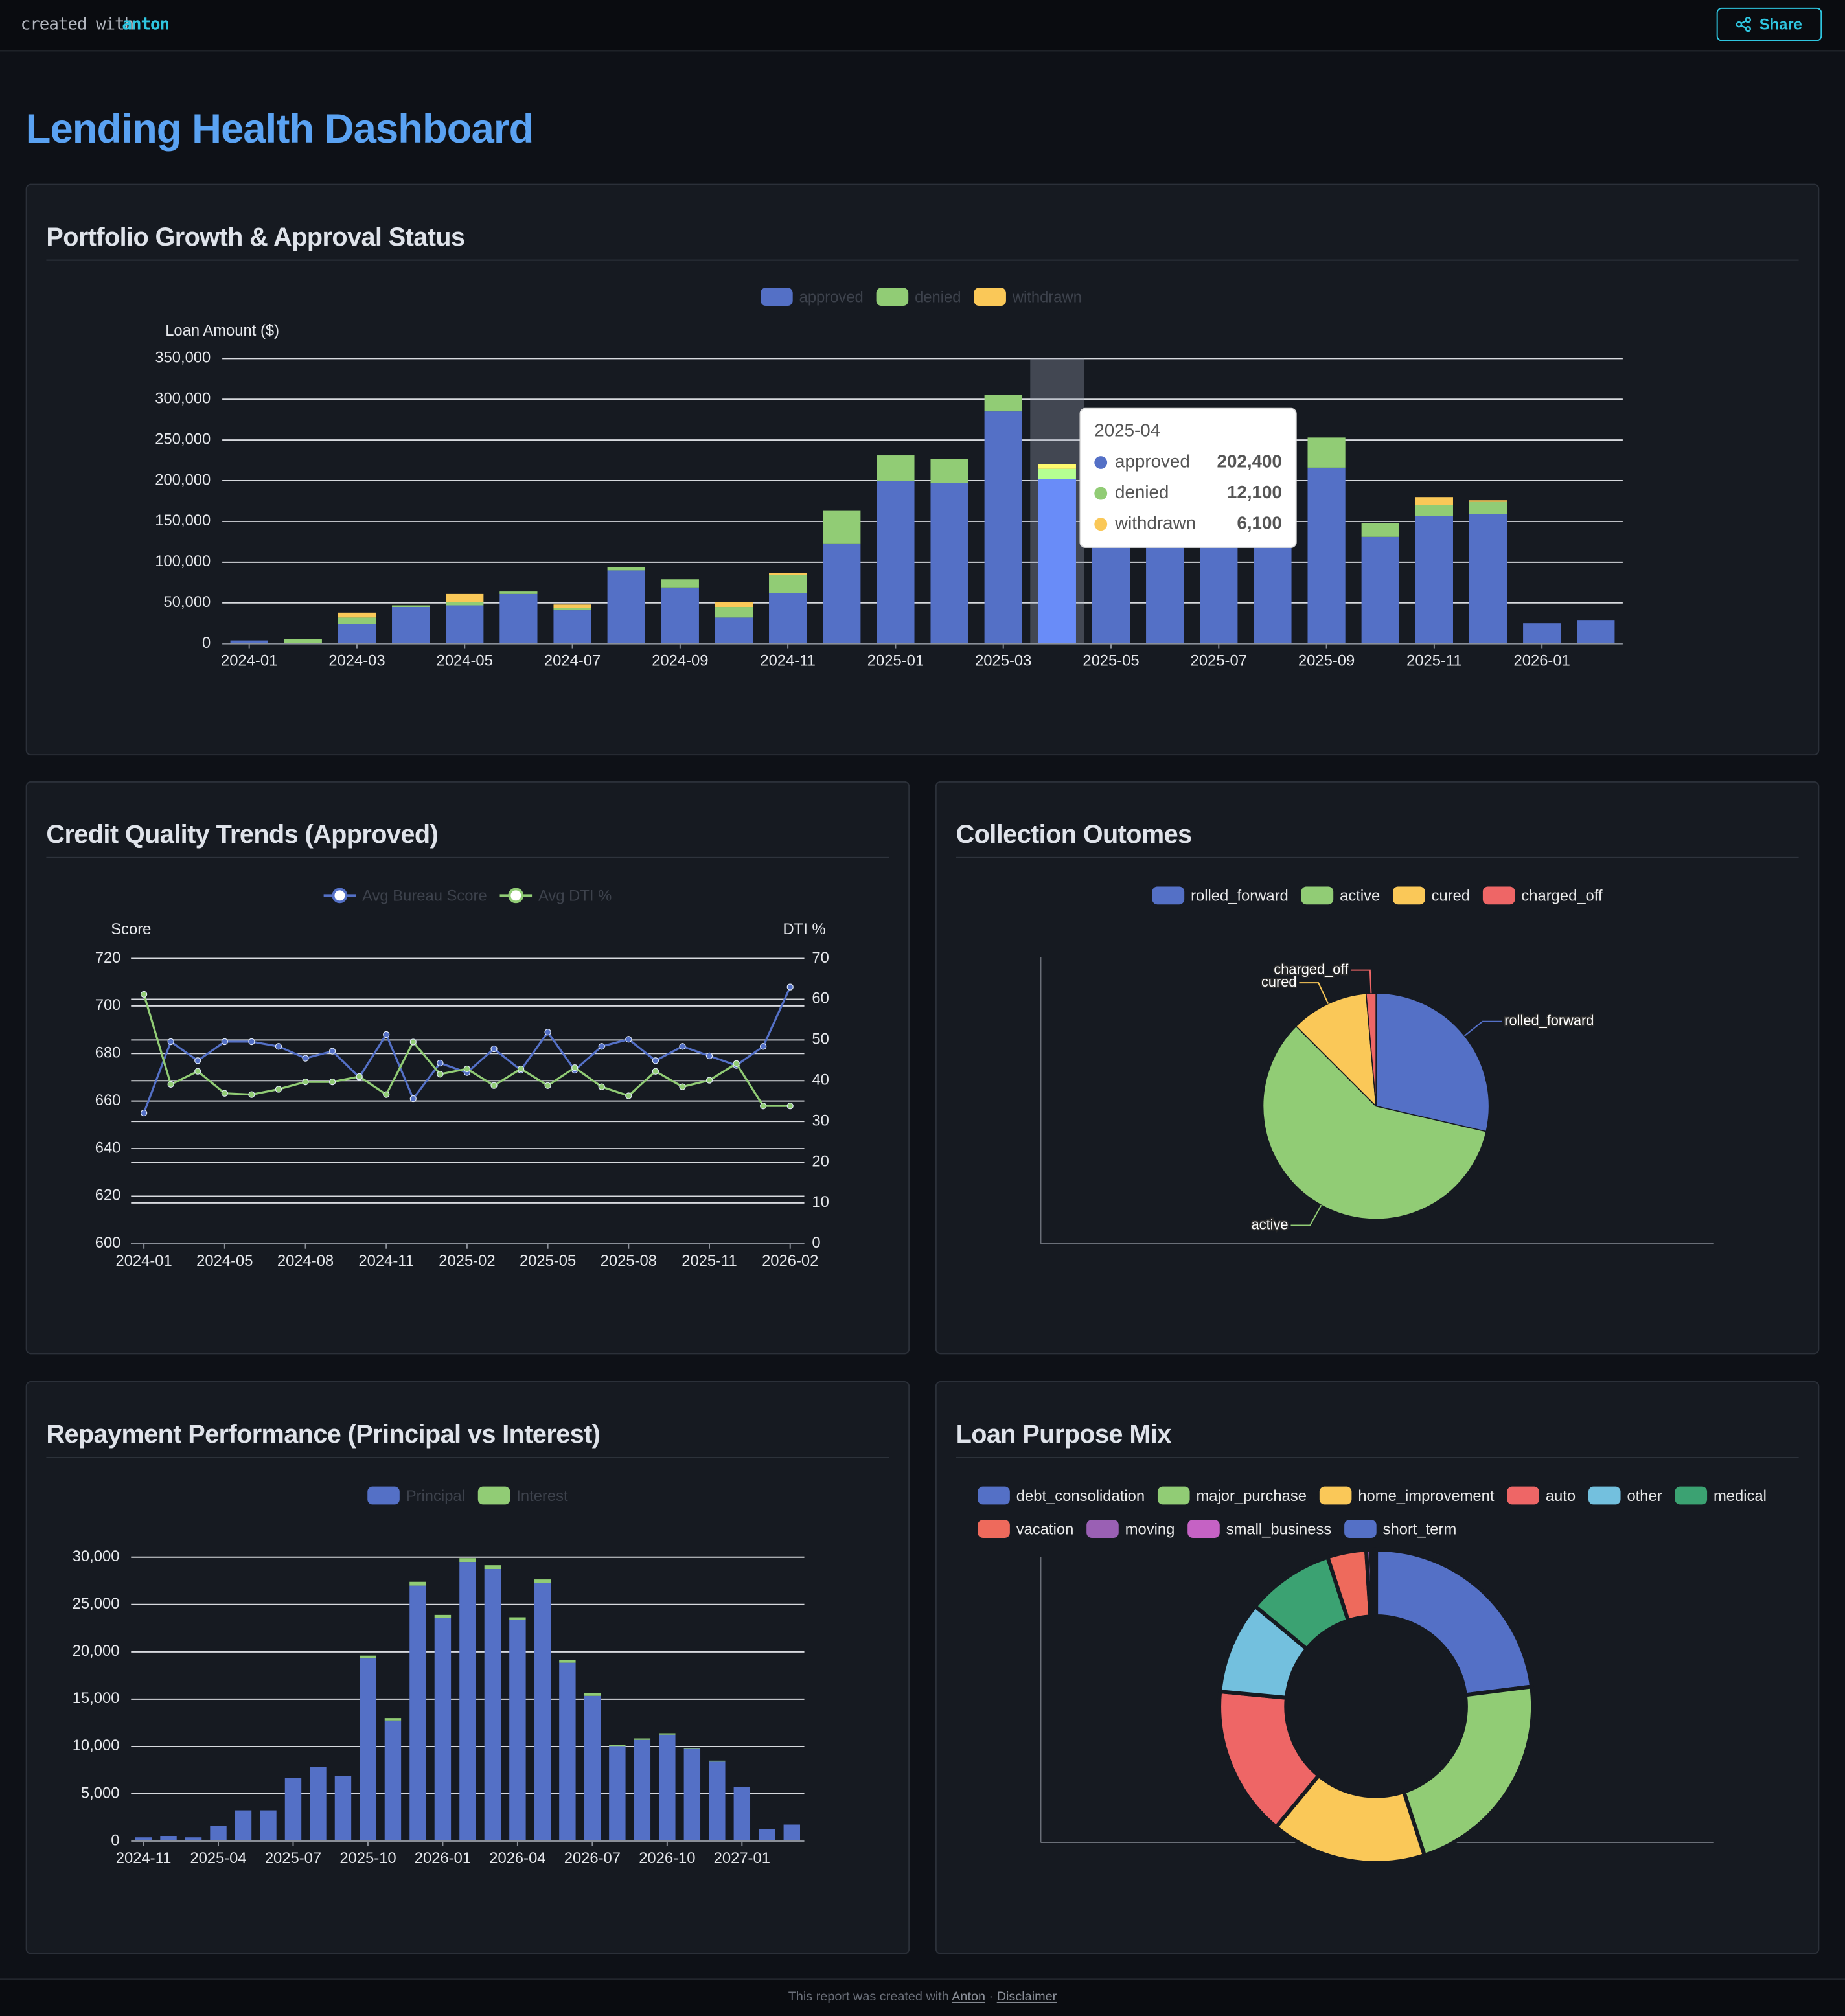 Image resolution: width=1845 pixels, height=2016 pixels. Describe the element at coordinates (183, 358) in the screenshot. I see `y-tick-label: 350,000` at that location.